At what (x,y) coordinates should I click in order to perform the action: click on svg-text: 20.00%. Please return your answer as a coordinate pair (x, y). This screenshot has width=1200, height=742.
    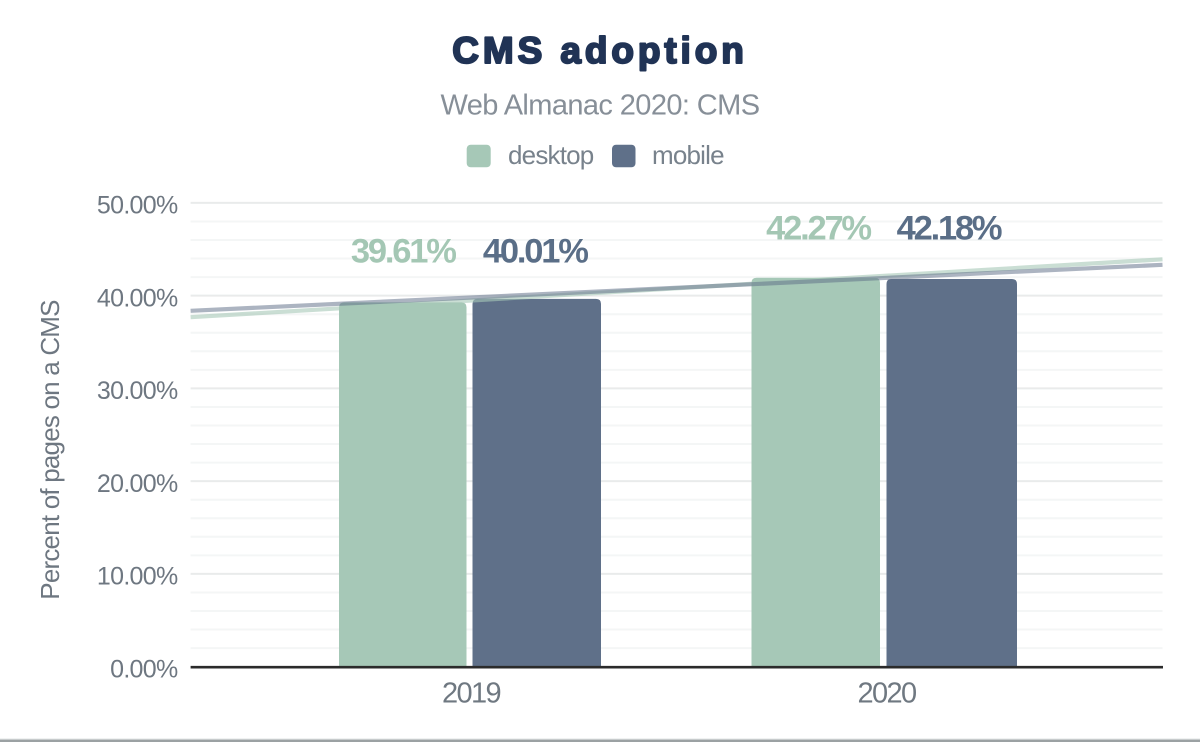
    Looking at the image, I should click on (137, 484).